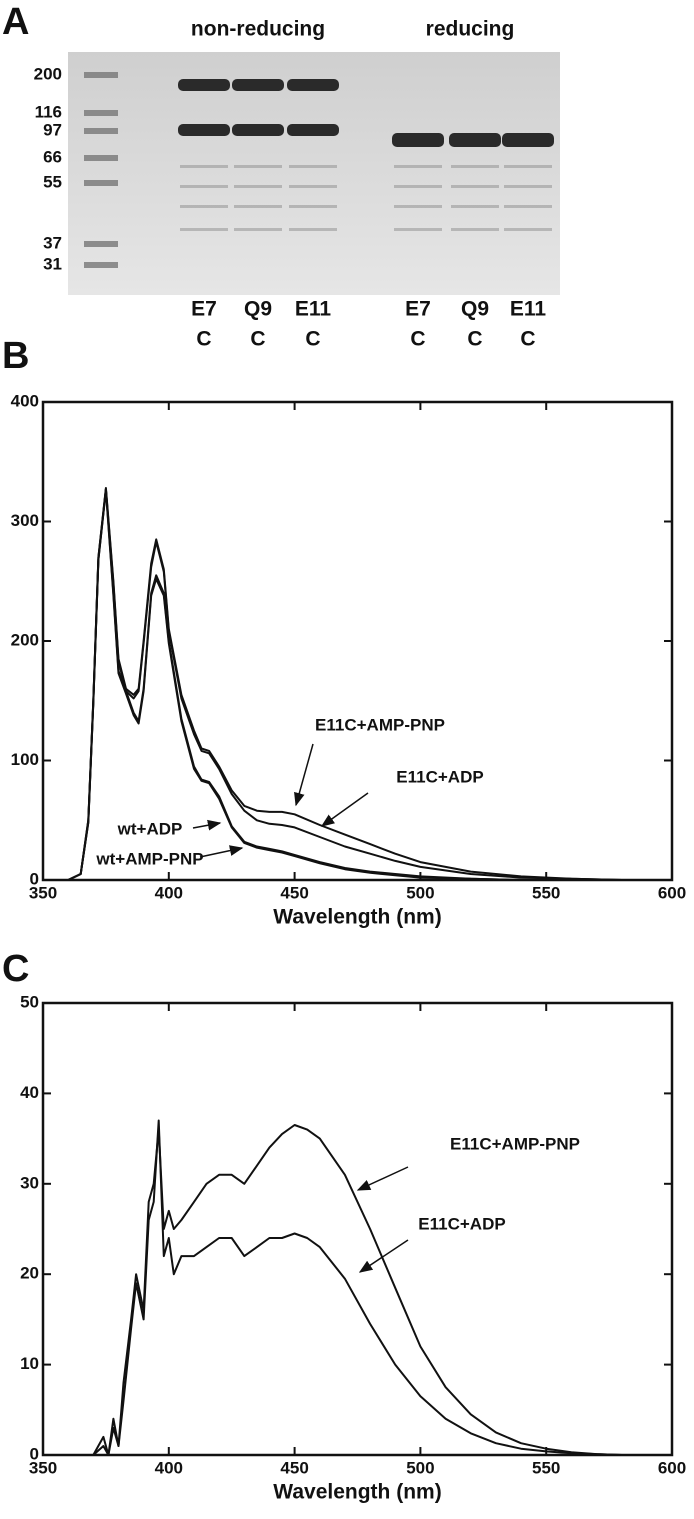 The image size is (694, 1519). What do you see at coordinates (29, 1001) in the screenshot?
I see `y-tick-label: 50` at bounding box center [29, 1001].